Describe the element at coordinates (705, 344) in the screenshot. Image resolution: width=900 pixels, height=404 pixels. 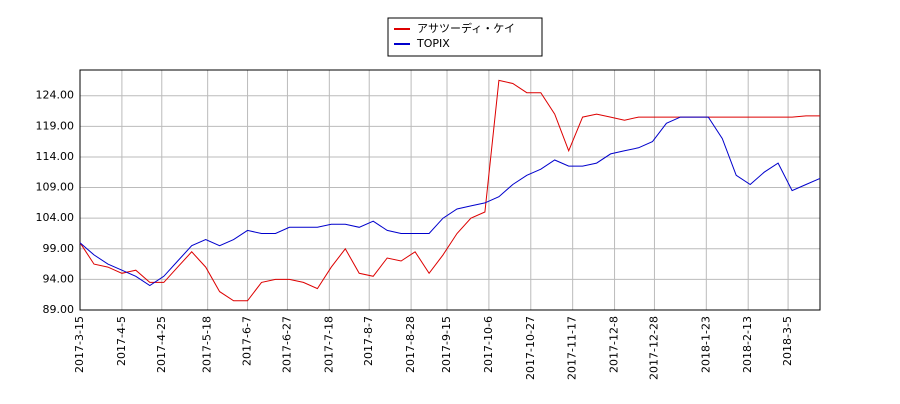
I see `x-tick-label: 2018-1-23` at that location.